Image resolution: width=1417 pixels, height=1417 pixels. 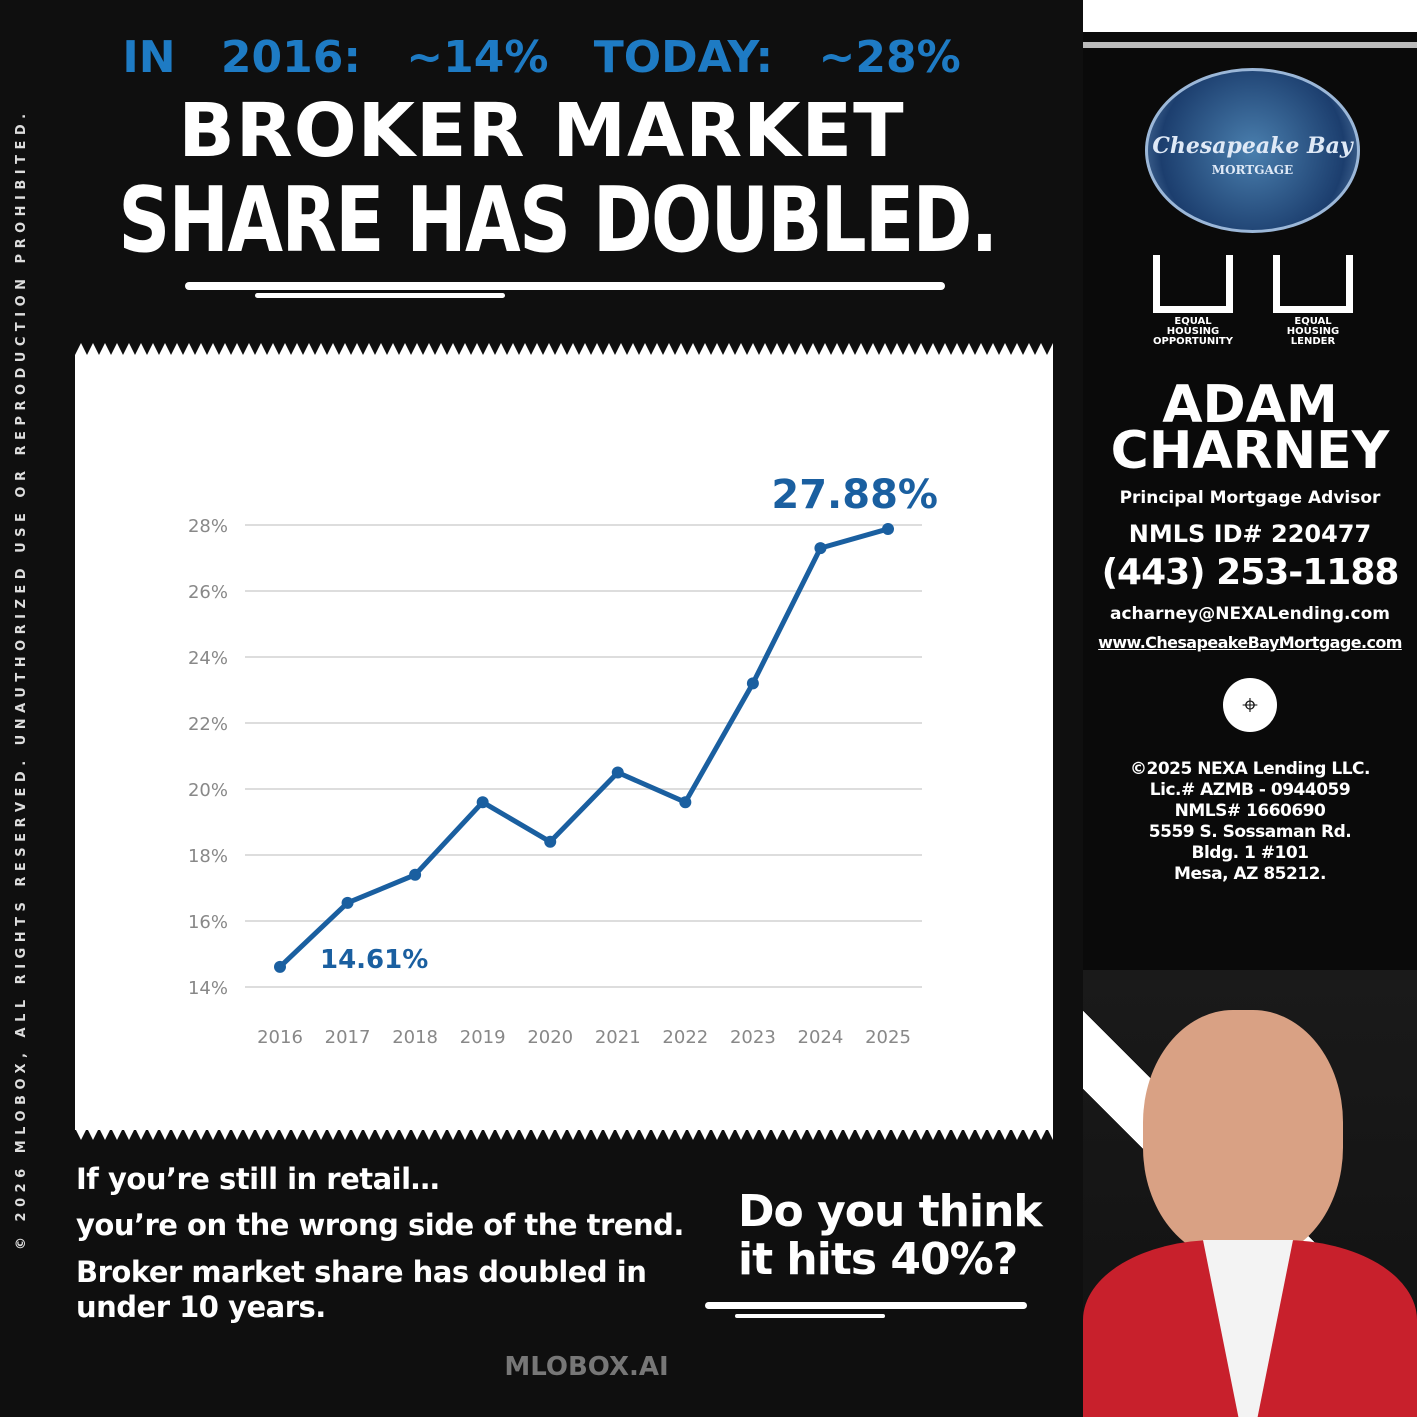 I want to click on stat-headline: IN 2016: ~14% TODAY: ~28%, so click(x=541, y=57).